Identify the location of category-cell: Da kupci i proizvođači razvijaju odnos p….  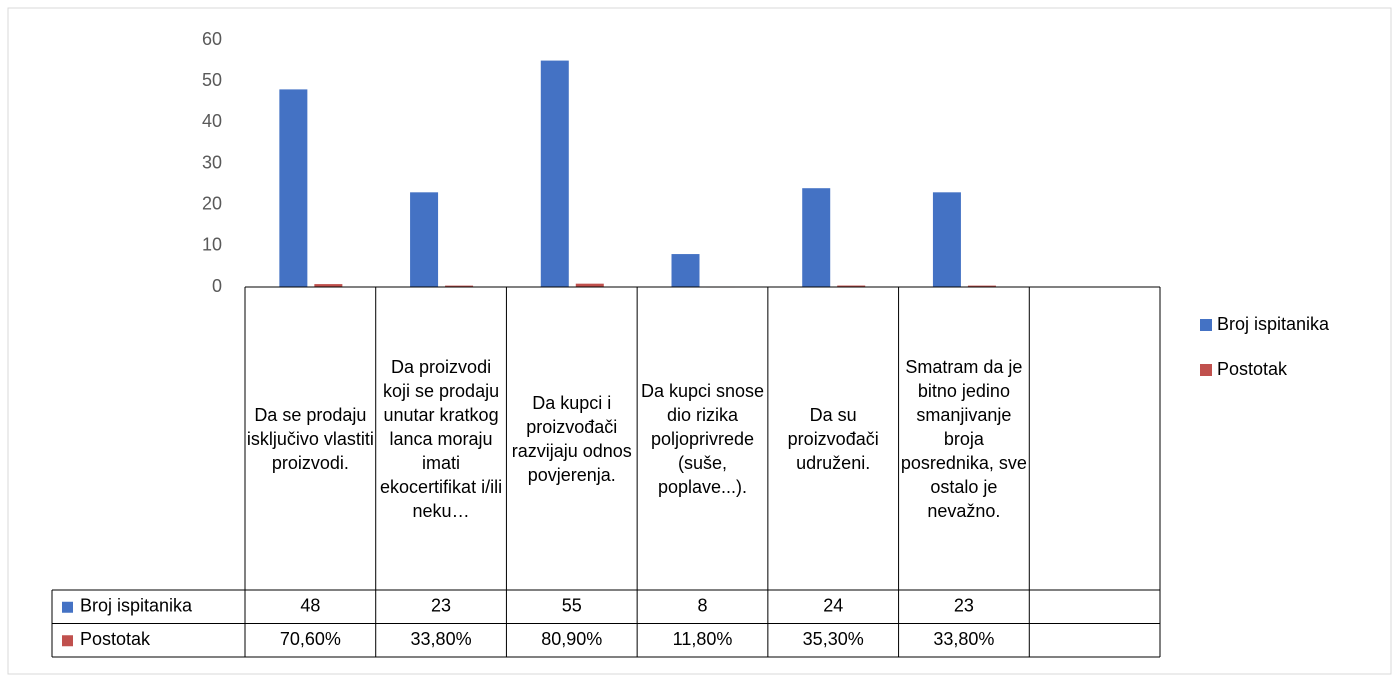
(571, 438).